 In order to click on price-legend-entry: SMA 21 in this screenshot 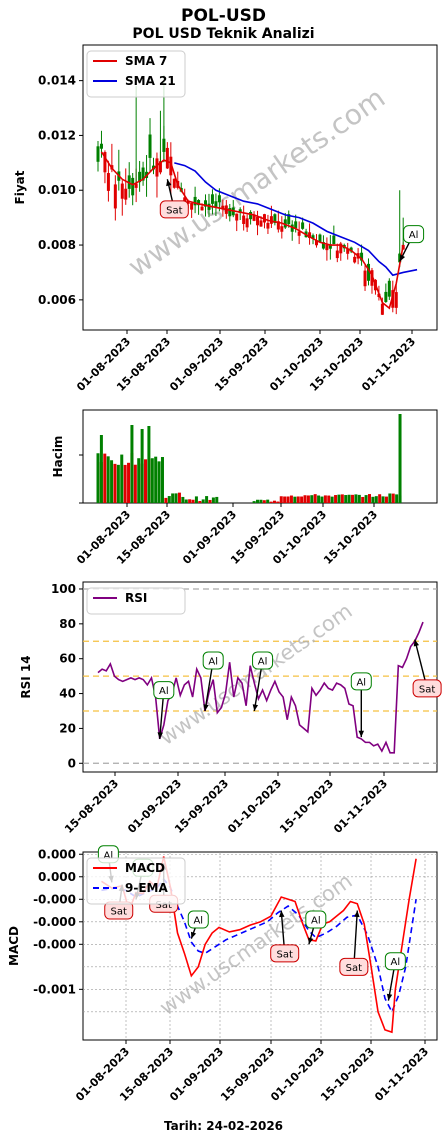, I will do `click(150, 81)`.